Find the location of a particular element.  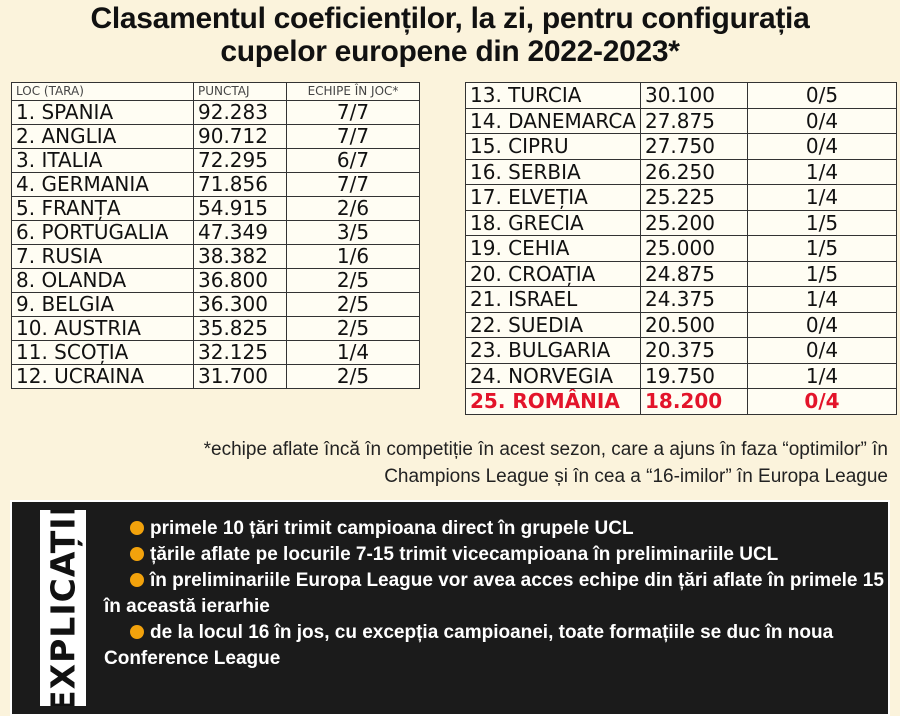

country-cell: 22. SUEDIA is located at coordinates (553, 324).